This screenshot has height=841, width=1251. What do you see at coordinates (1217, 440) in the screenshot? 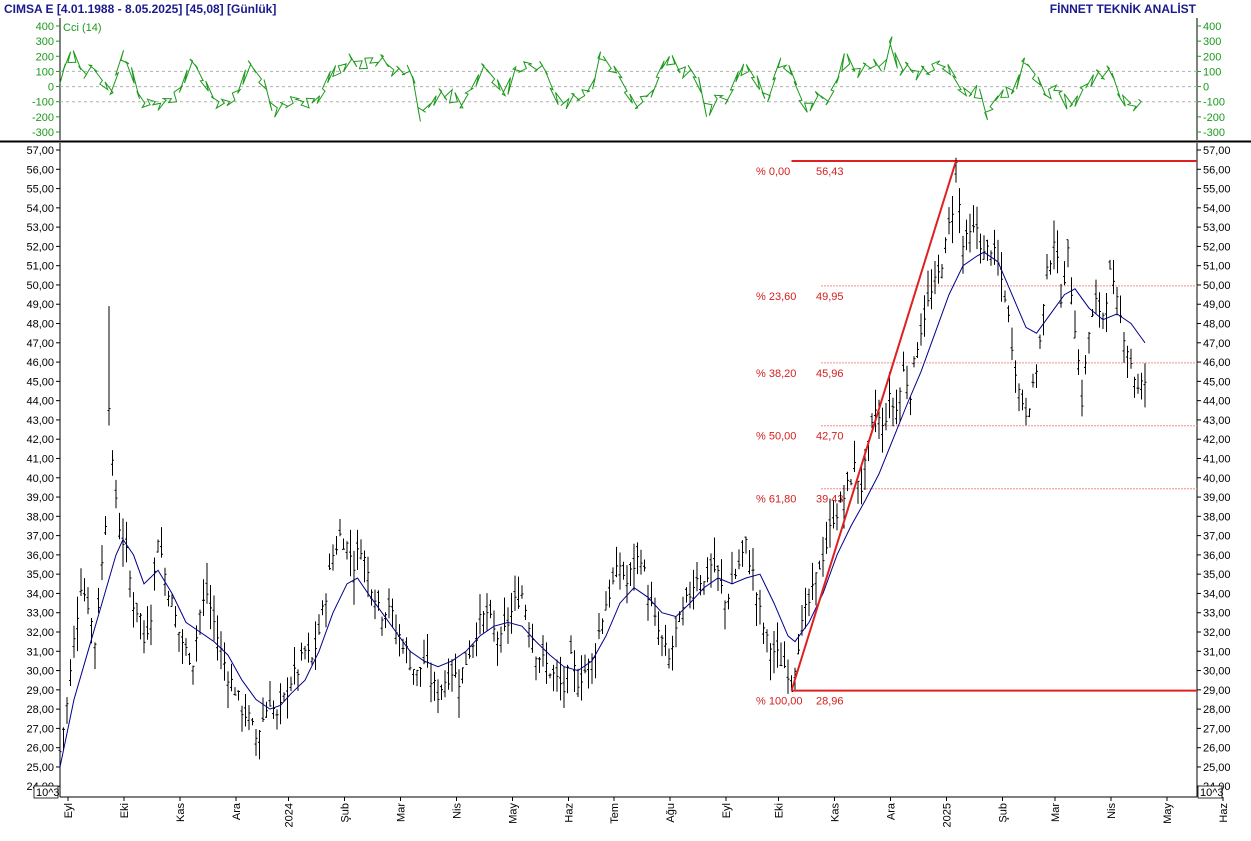
I see `price-tick-label-right: 42,00` at bounding box center [1217, 440].